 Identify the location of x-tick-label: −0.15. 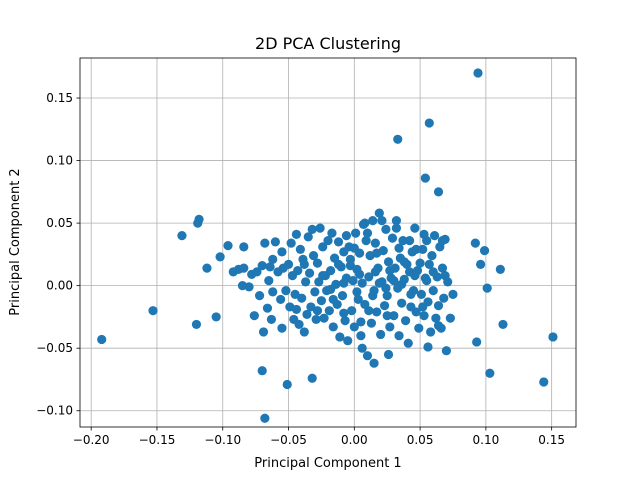
(157, 440).